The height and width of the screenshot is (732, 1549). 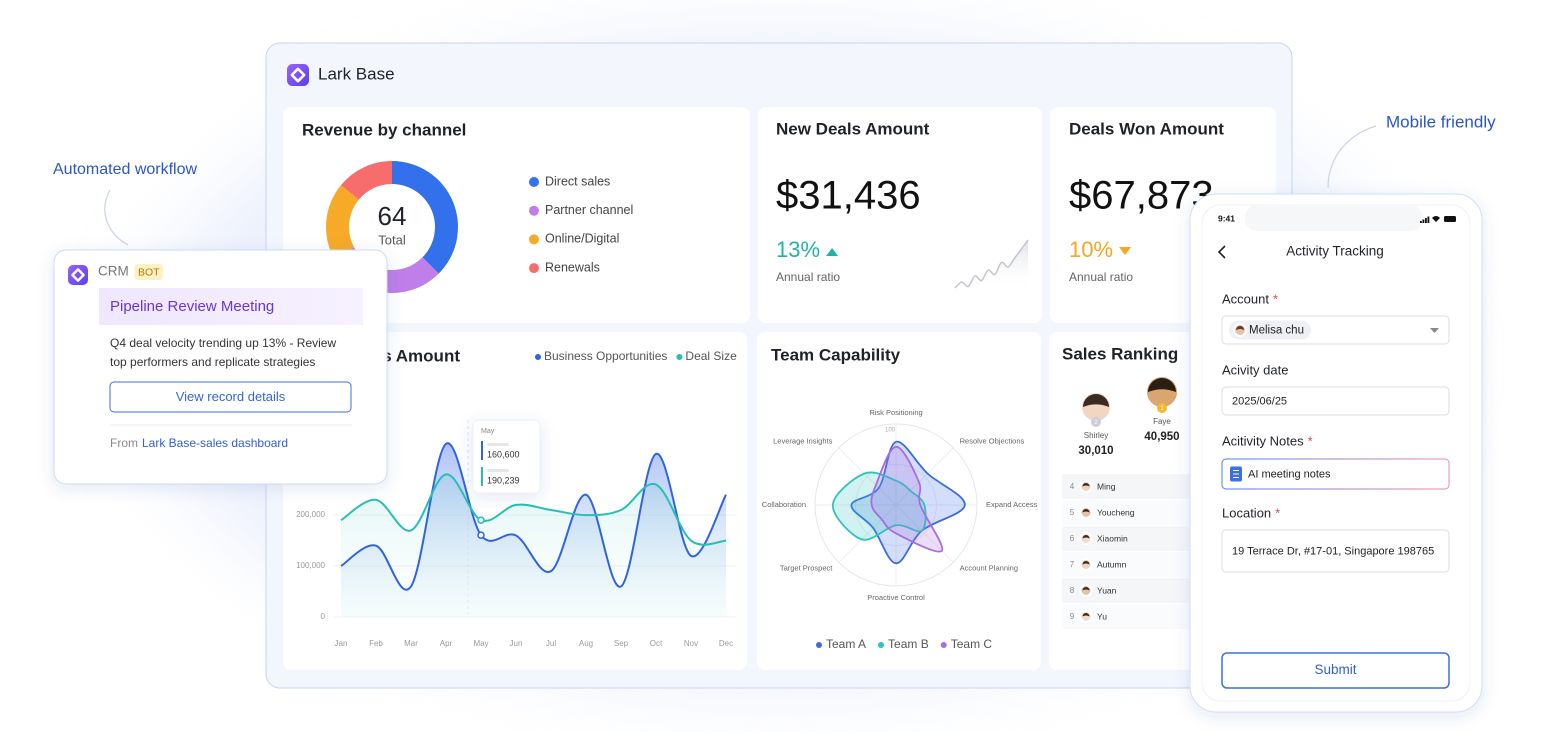 I want to click on submit-button, so click(x=1335, y=670).